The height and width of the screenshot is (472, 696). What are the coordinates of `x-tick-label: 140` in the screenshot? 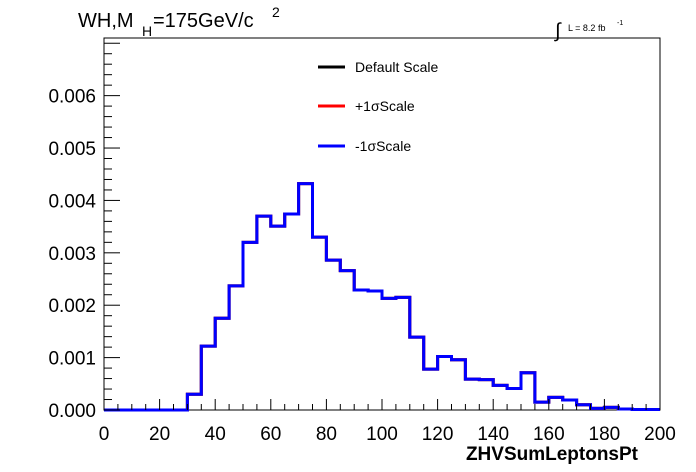 It's located at (493, 434).